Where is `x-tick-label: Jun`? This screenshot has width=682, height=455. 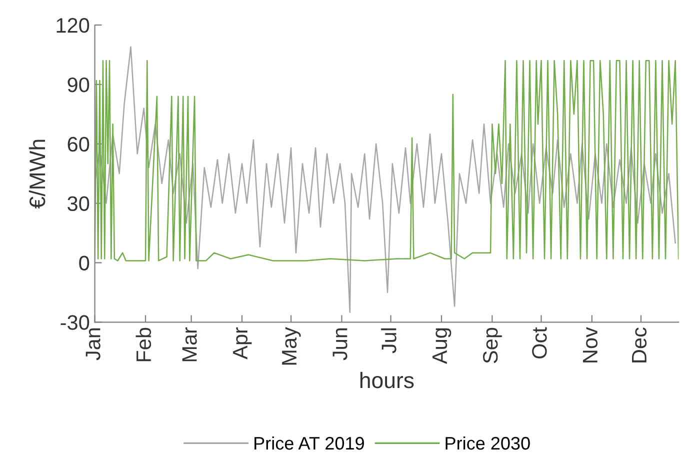 x-tick-label: Jun is located at coordinates (340, 344).